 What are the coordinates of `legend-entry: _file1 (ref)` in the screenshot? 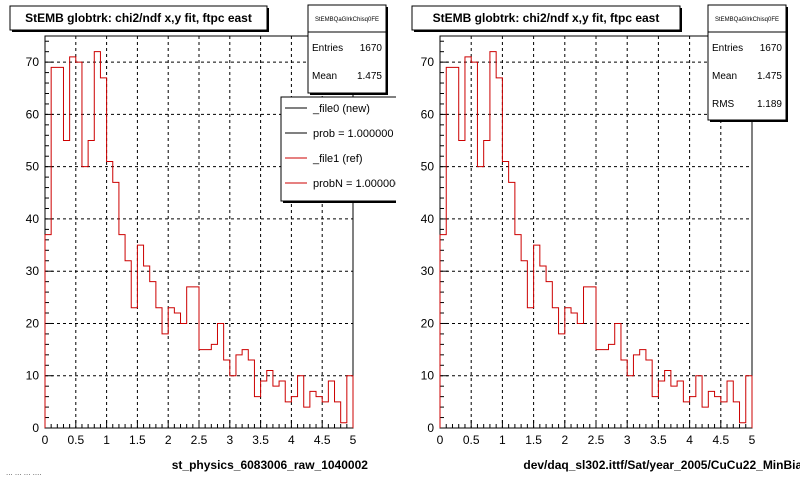 It's located at (337, 159).